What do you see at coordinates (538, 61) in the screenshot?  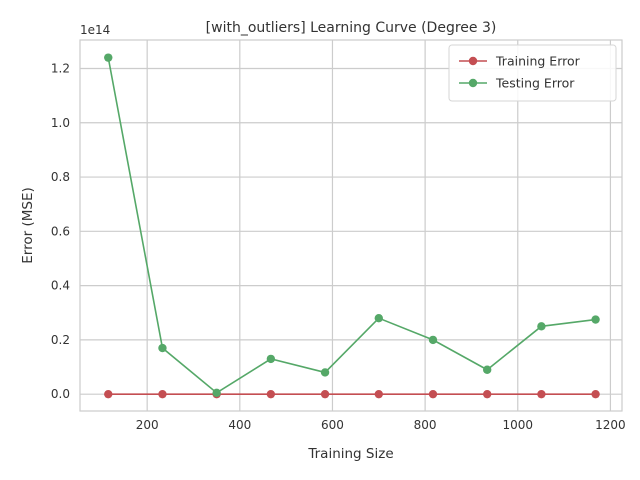 I see `legend-label: Training Error` at bounding box center [538, 61].